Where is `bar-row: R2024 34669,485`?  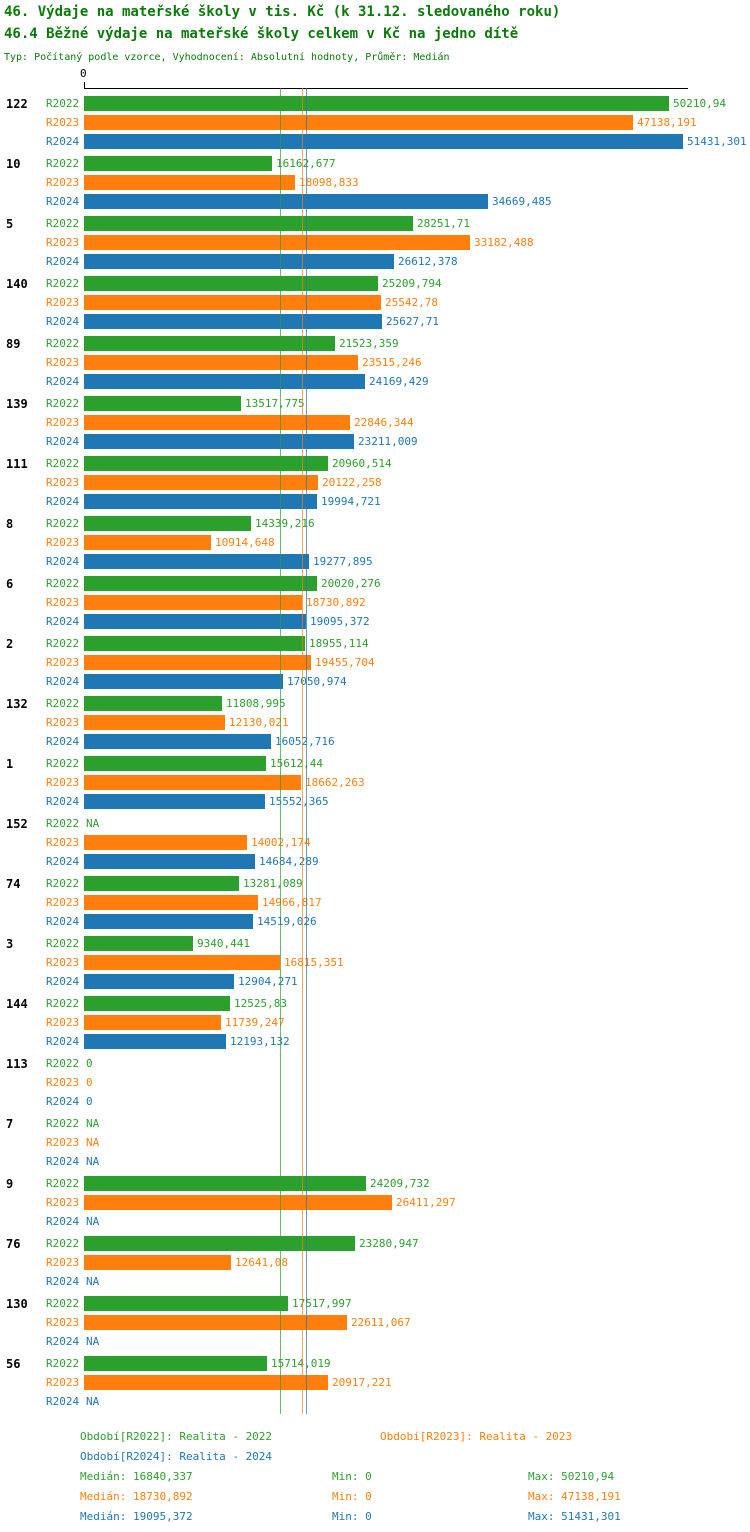 bar-row: R2024 34669,485 is located at coordinates (375, 201).